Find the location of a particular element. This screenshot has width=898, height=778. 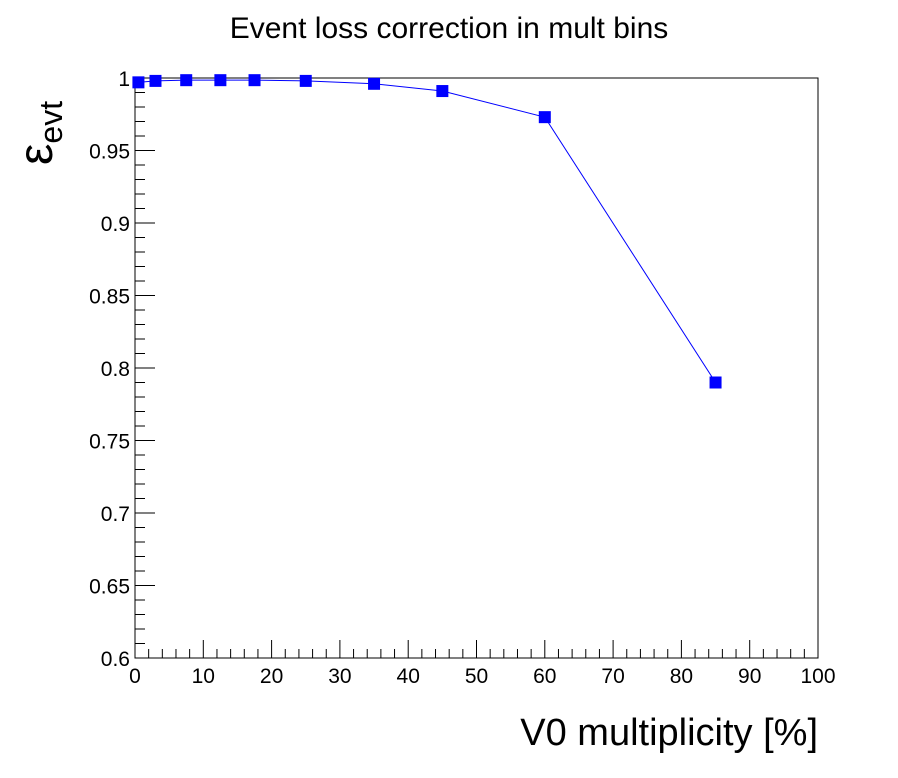

x-tick-label: 30 is located at coordinates (339, 676).